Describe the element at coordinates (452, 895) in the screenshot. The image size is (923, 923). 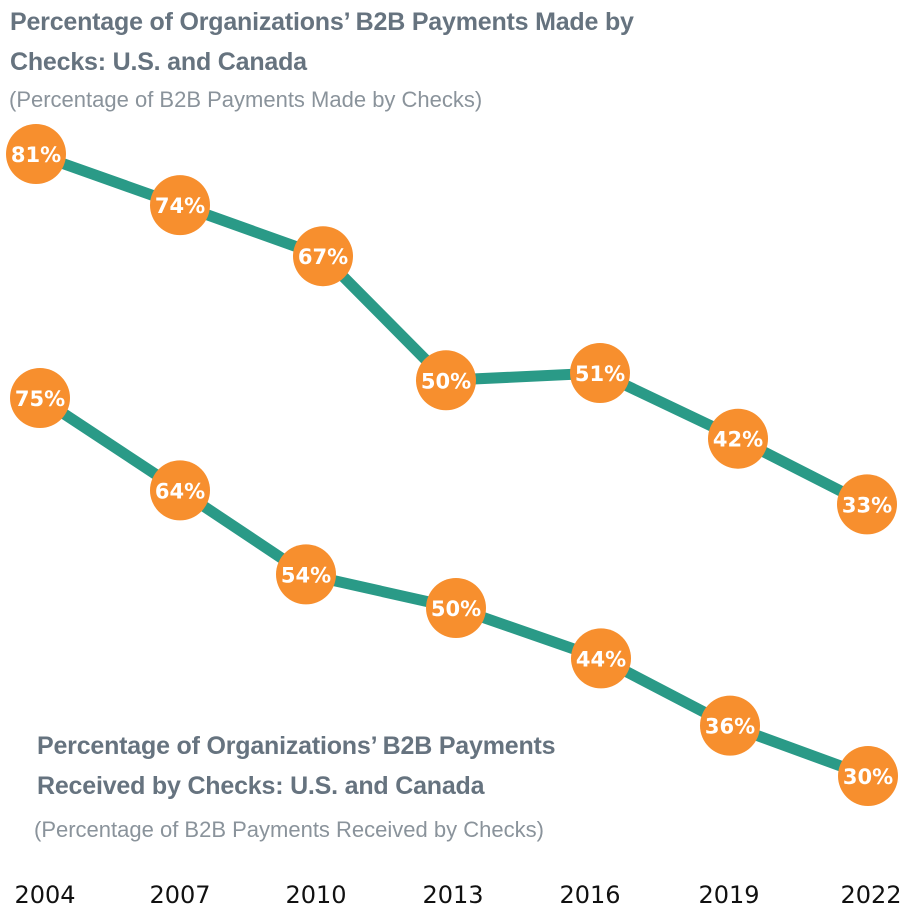
I see `x-tick-label-2013: 2013` at that location.